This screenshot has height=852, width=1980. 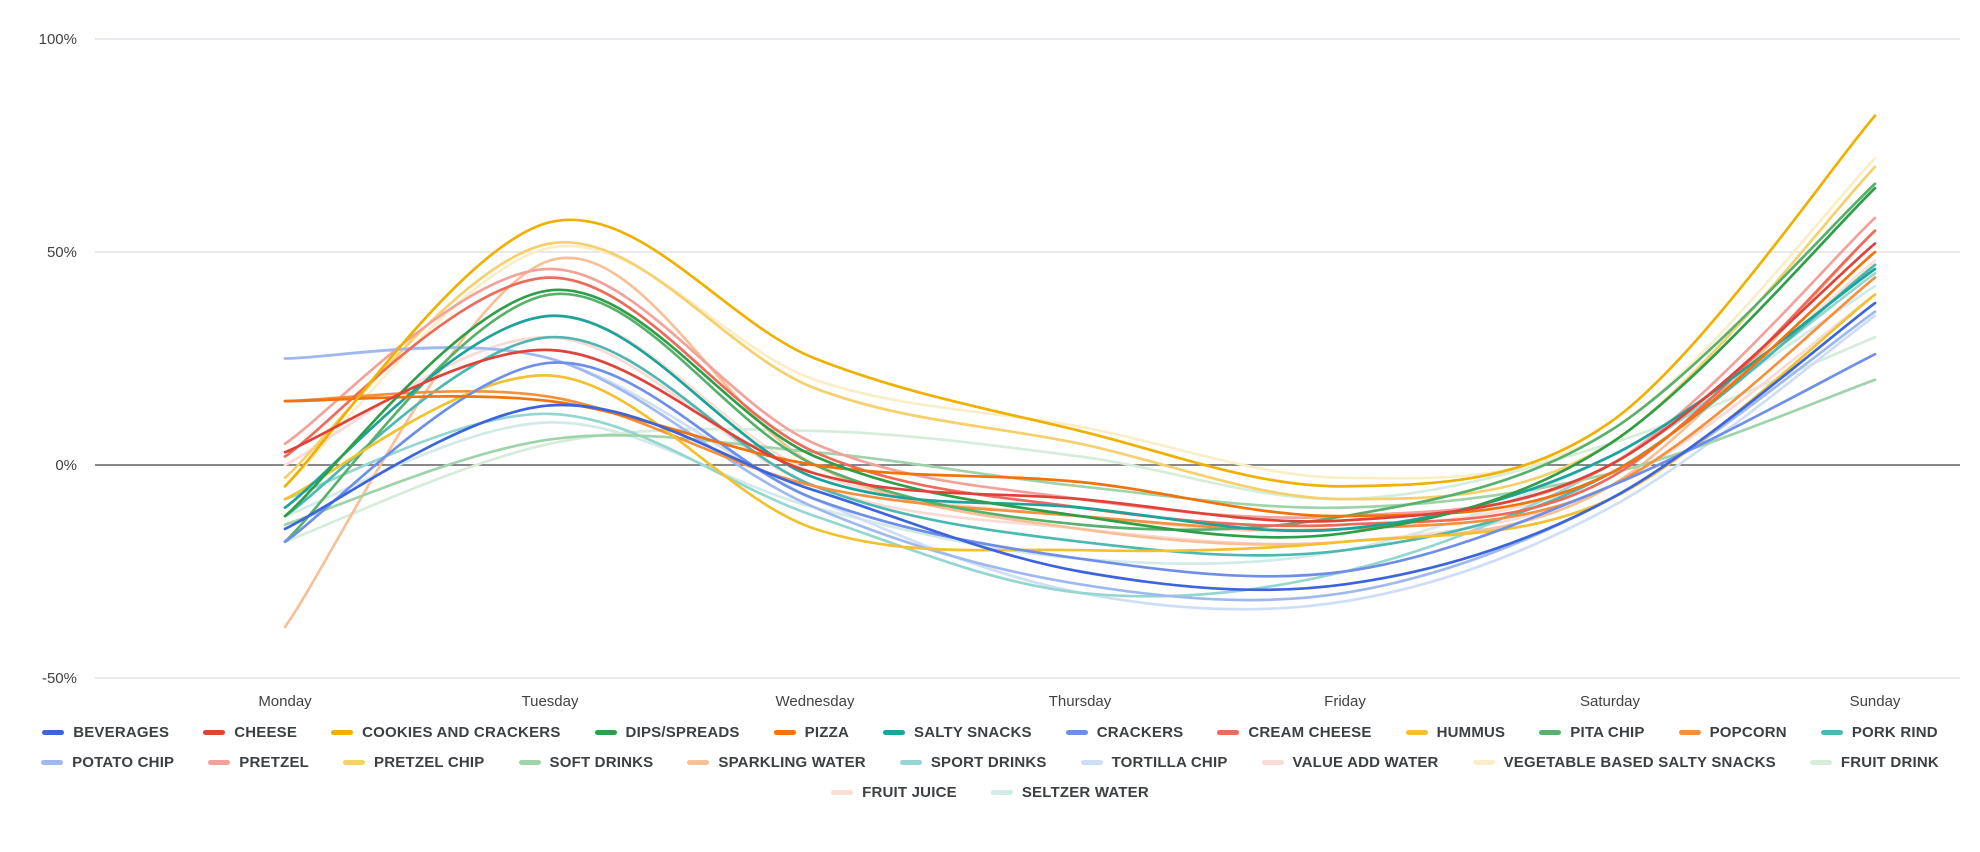 What do you see at coordinates (123, 762) in the screenshot?
I see `legend-label: POTATO CHIP` at bounding box center [123, 762].